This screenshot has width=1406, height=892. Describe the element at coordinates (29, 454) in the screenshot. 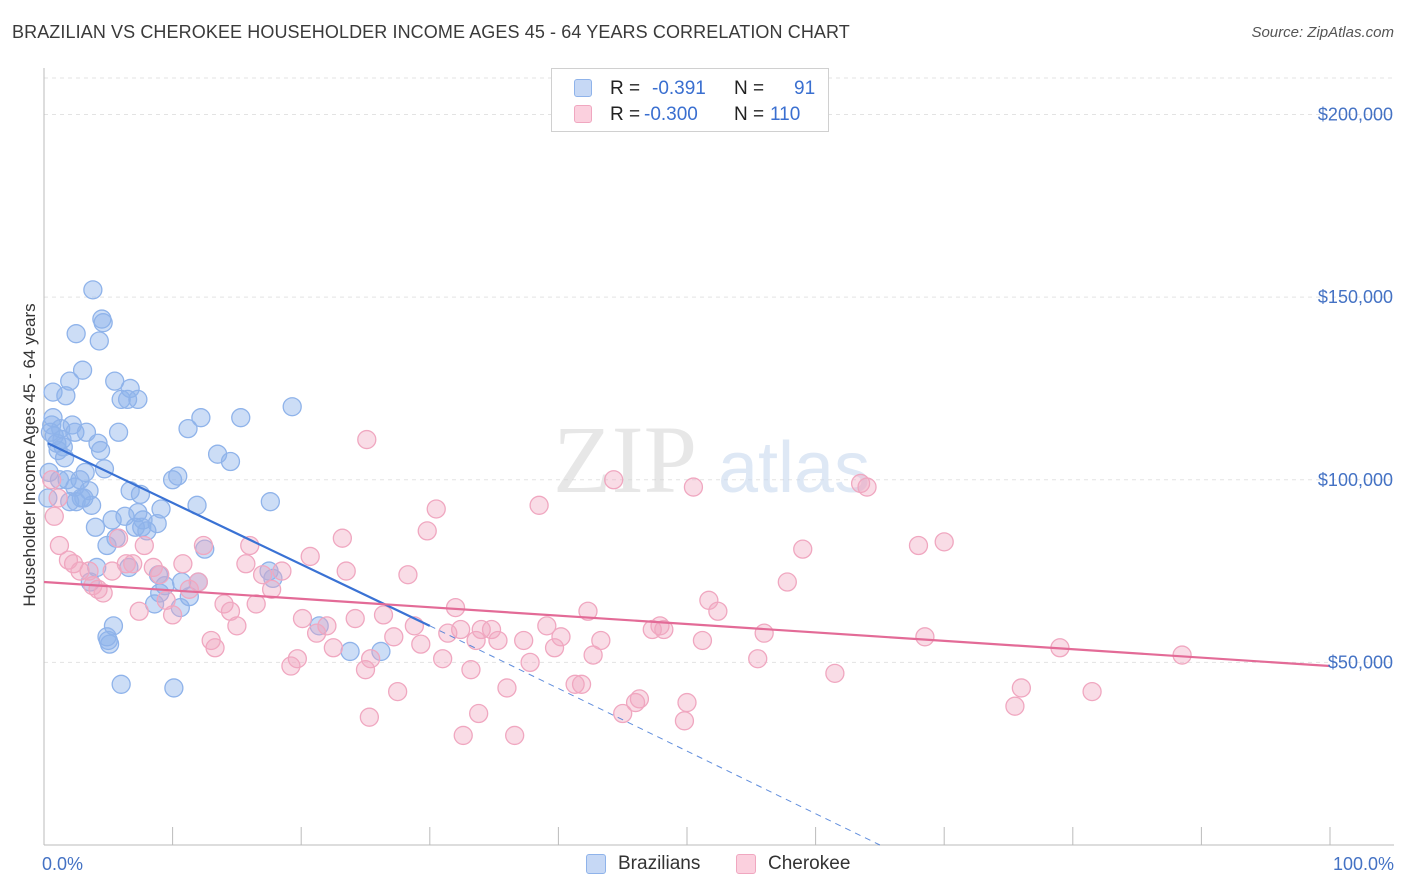

I see `y-axis-label: Householder Income Ages 45 - 64 years` at that location.